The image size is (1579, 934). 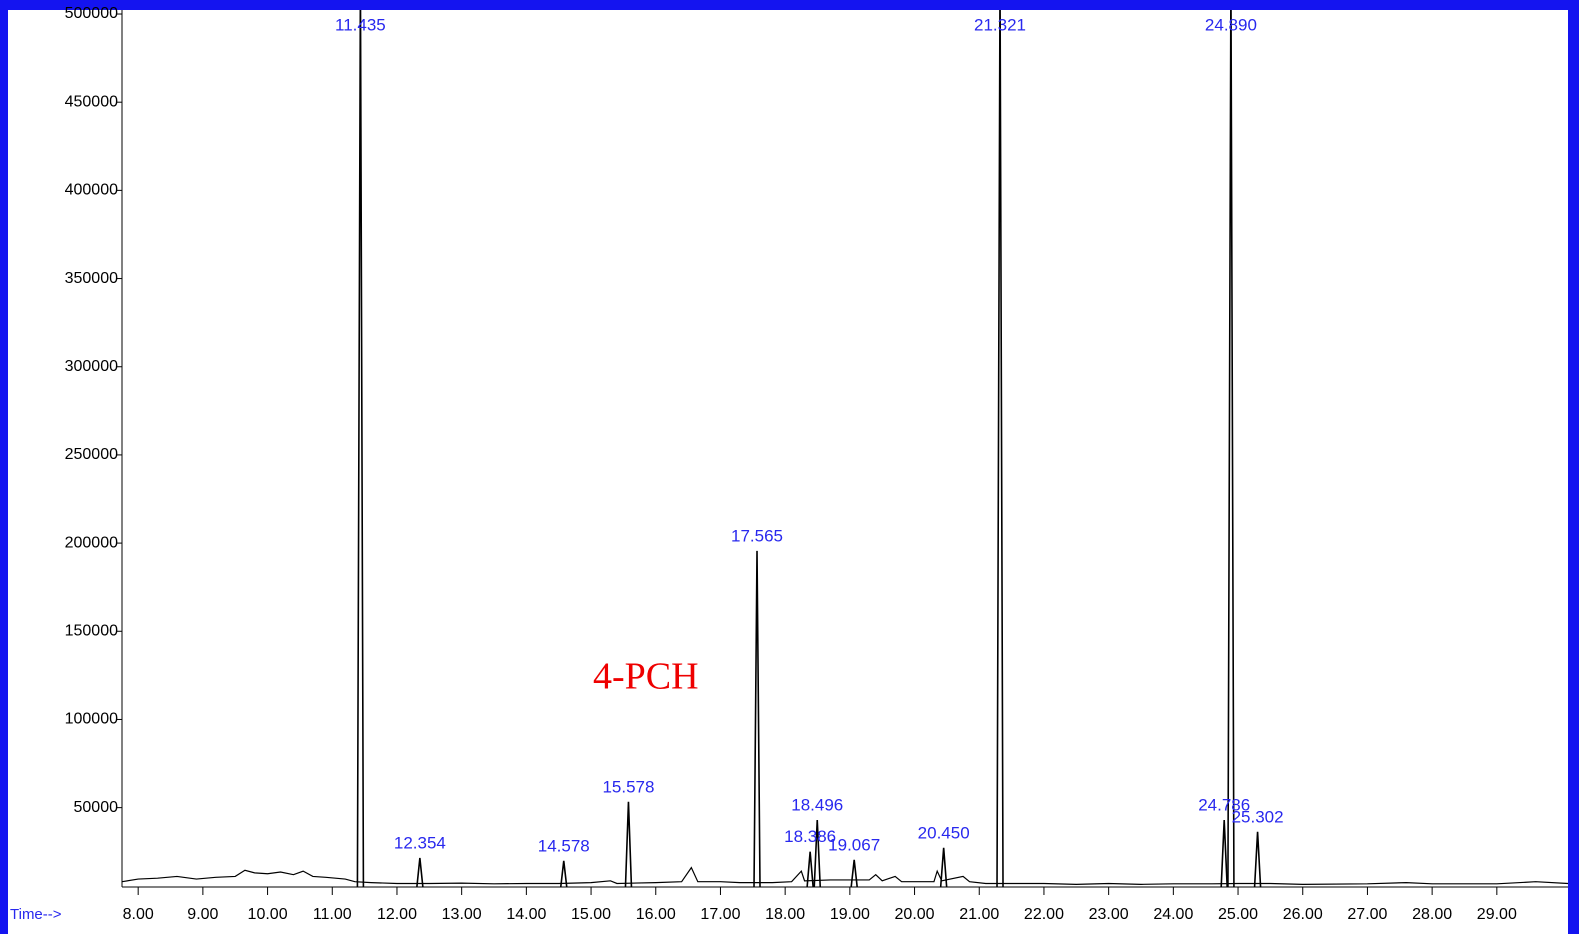 What do you see at coordinates (854, 844) in the screenshot?
I see `peak-label: 19.067` at bounding box center [854, 844].